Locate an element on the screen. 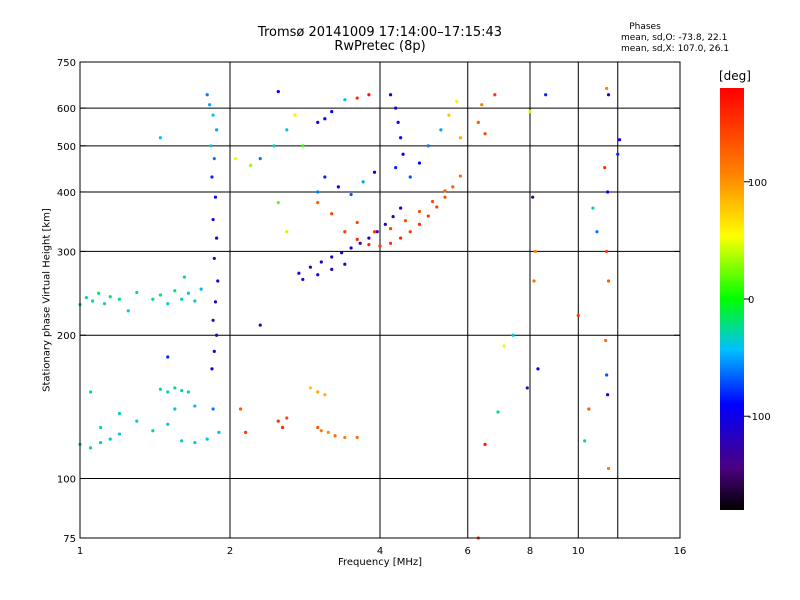 This screenshot has height=600, width=800. colorbar-tick-label: 100 is located at coordinates (757, 183).